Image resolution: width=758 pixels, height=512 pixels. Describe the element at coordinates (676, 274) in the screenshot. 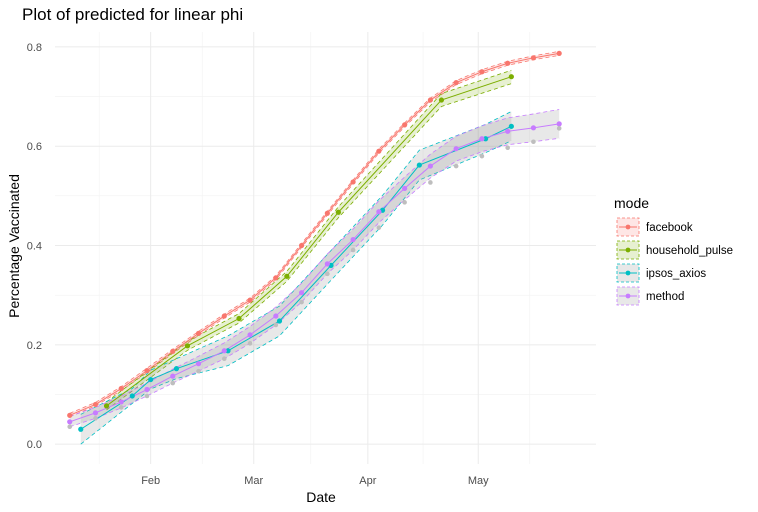

I see `legend-label-ipsos-axios: ipsos_axios` at that location.